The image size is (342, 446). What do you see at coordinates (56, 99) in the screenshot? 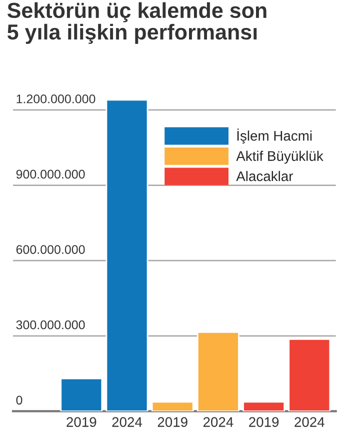
I see `y-tick-label: 1.200.000.000` at bounding box center [56, 99].